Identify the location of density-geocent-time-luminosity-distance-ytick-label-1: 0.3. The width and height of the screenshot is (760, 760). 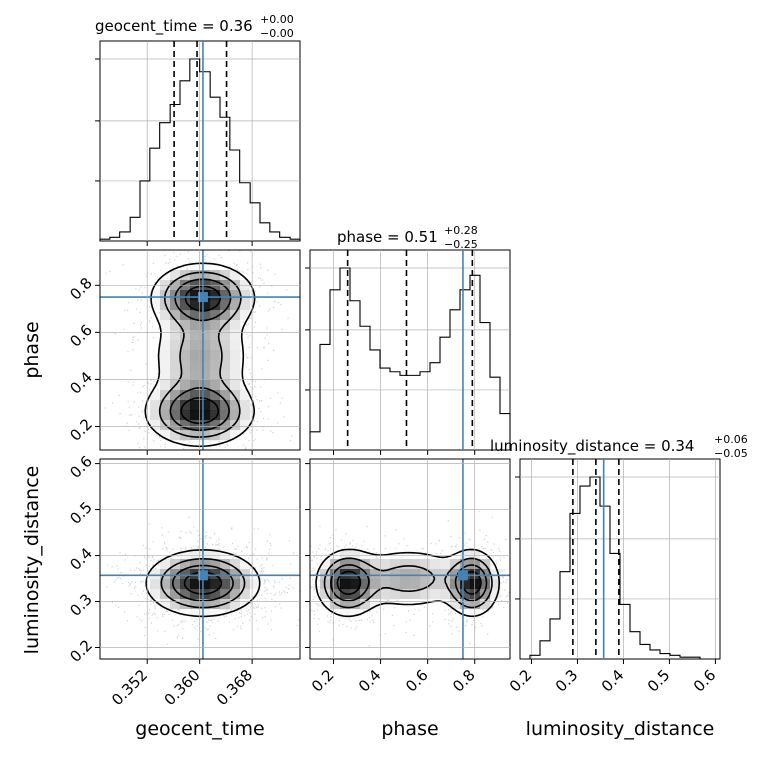
(81, 605).